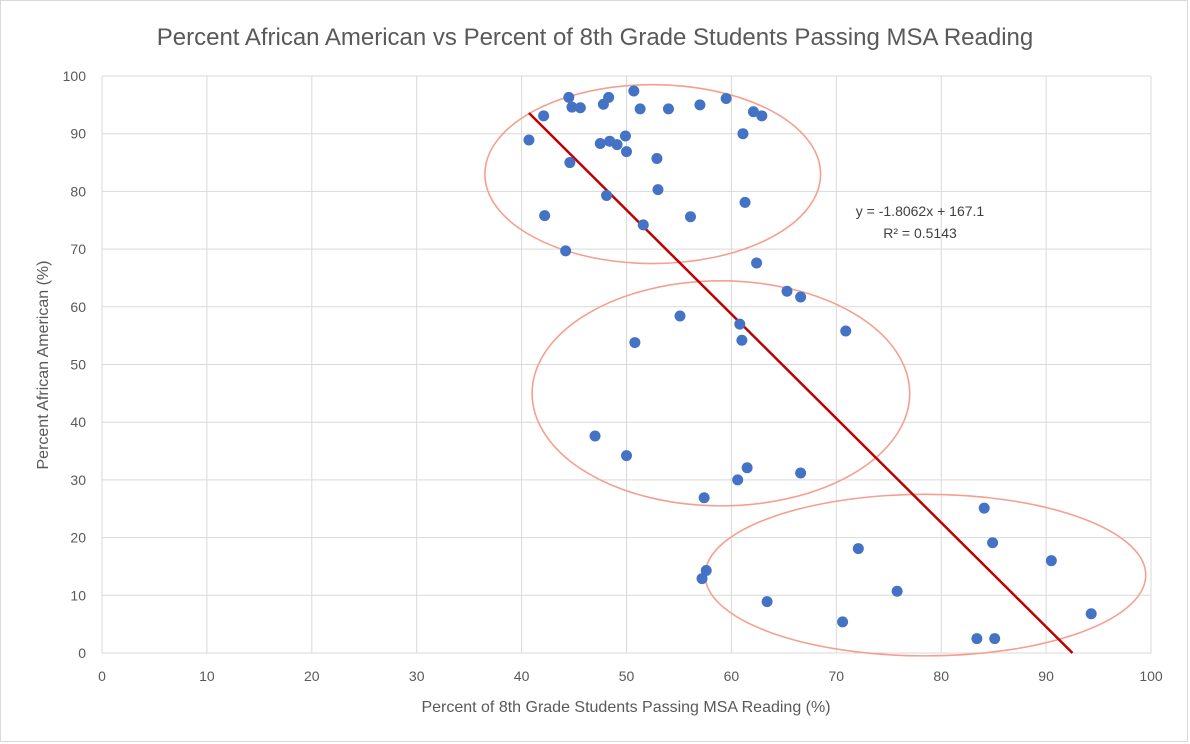 Image resolution: width=1190 pixels, height=744 pixels. I want to click on y-tick-label: 90, so click(78, 134).